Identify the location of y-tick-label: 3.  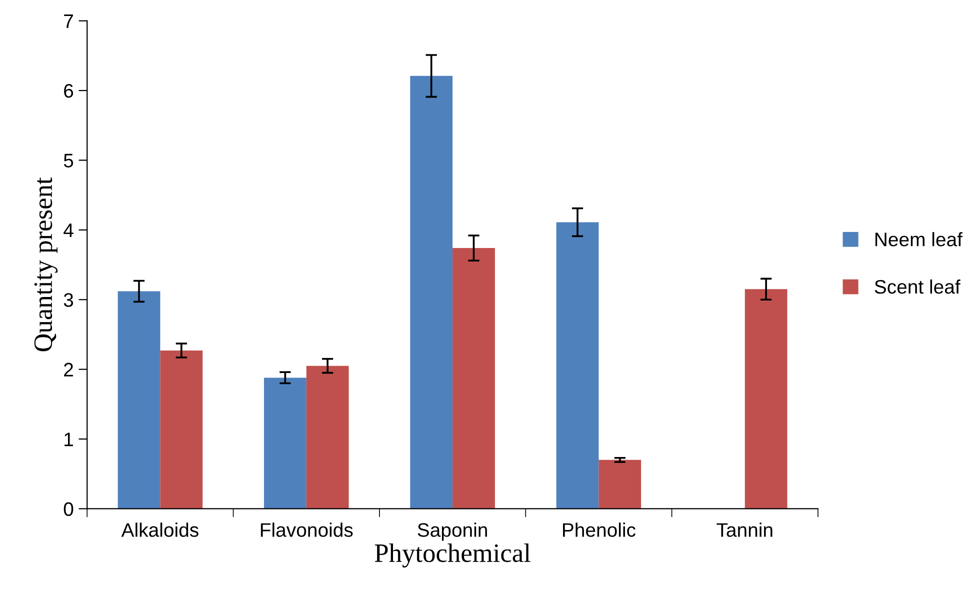
(69, 300).